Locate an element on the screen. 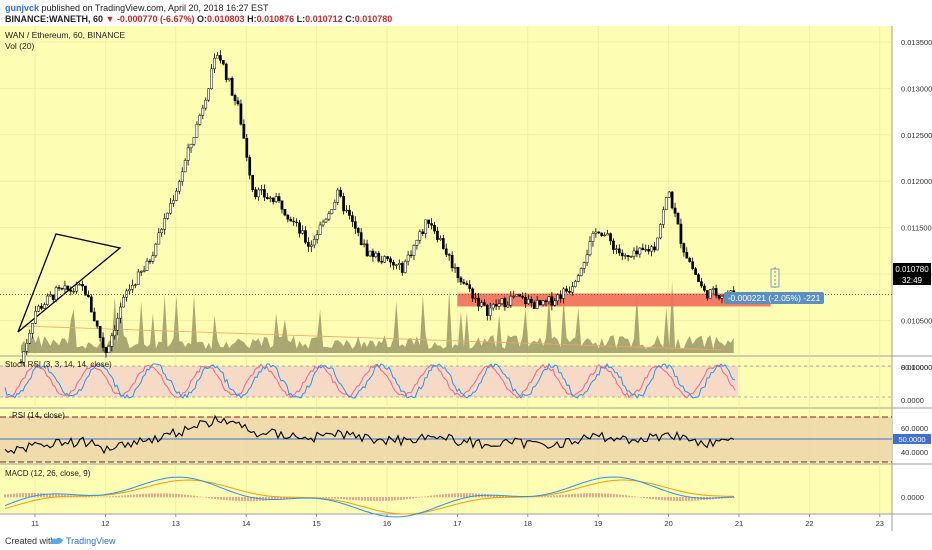 Image resolution: width=932 pixels, height=550 pixels. volume-area is located at coordinates (377, 317).